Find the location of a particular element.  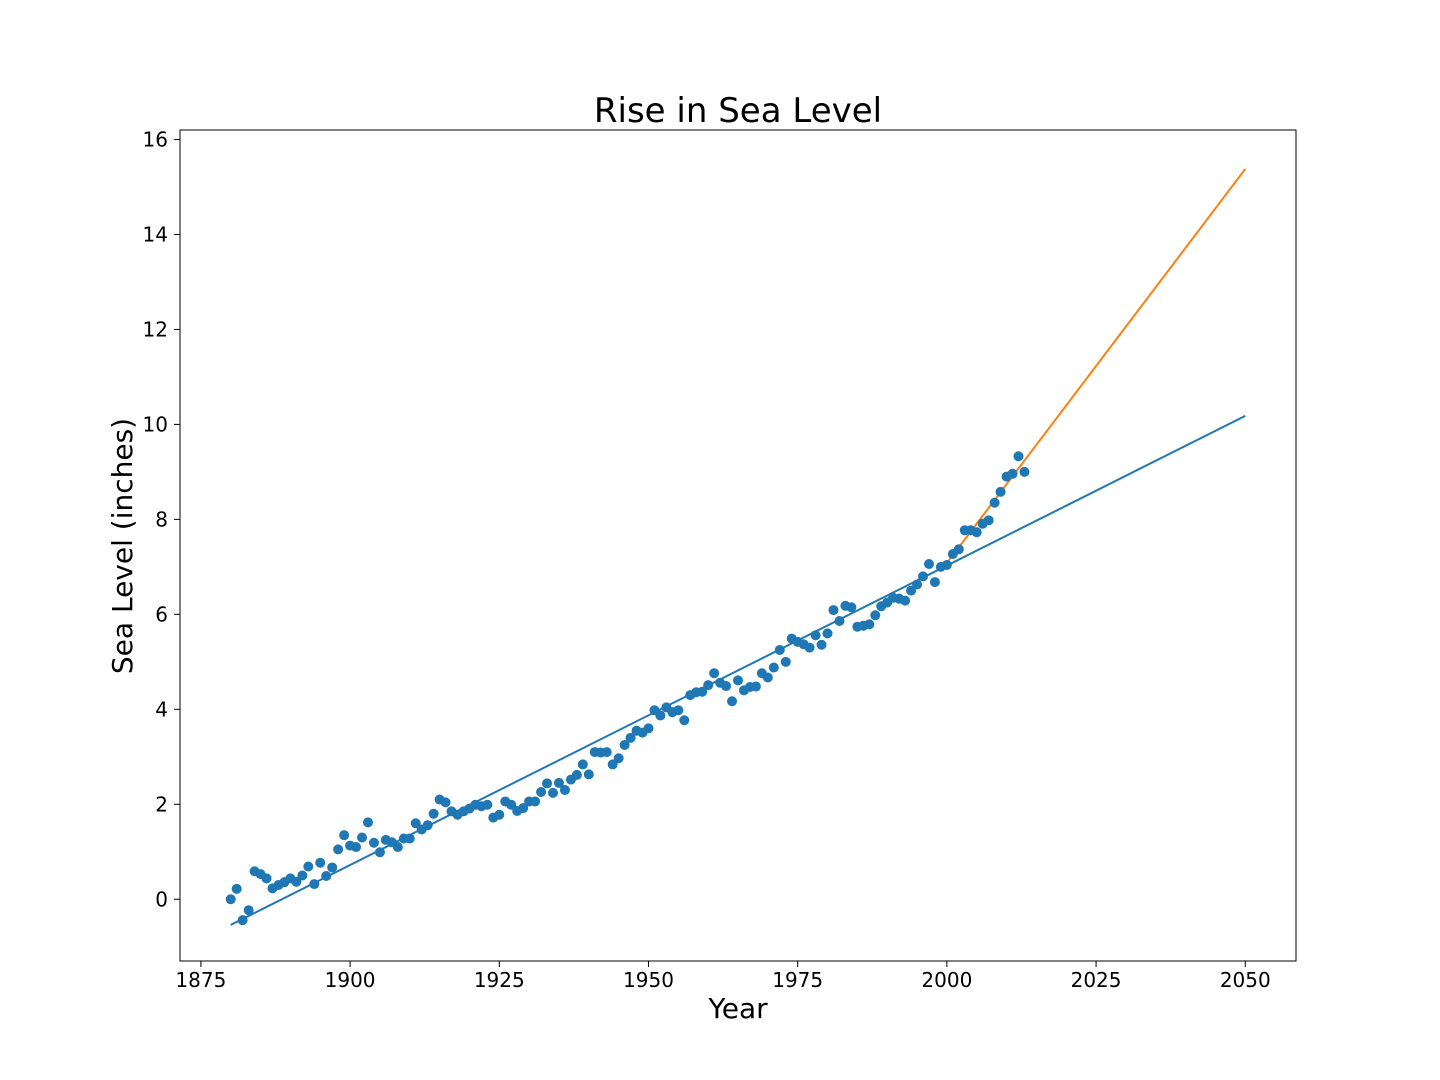

chart-title: Rise in Sea Level is located at coordinates (738, 111).